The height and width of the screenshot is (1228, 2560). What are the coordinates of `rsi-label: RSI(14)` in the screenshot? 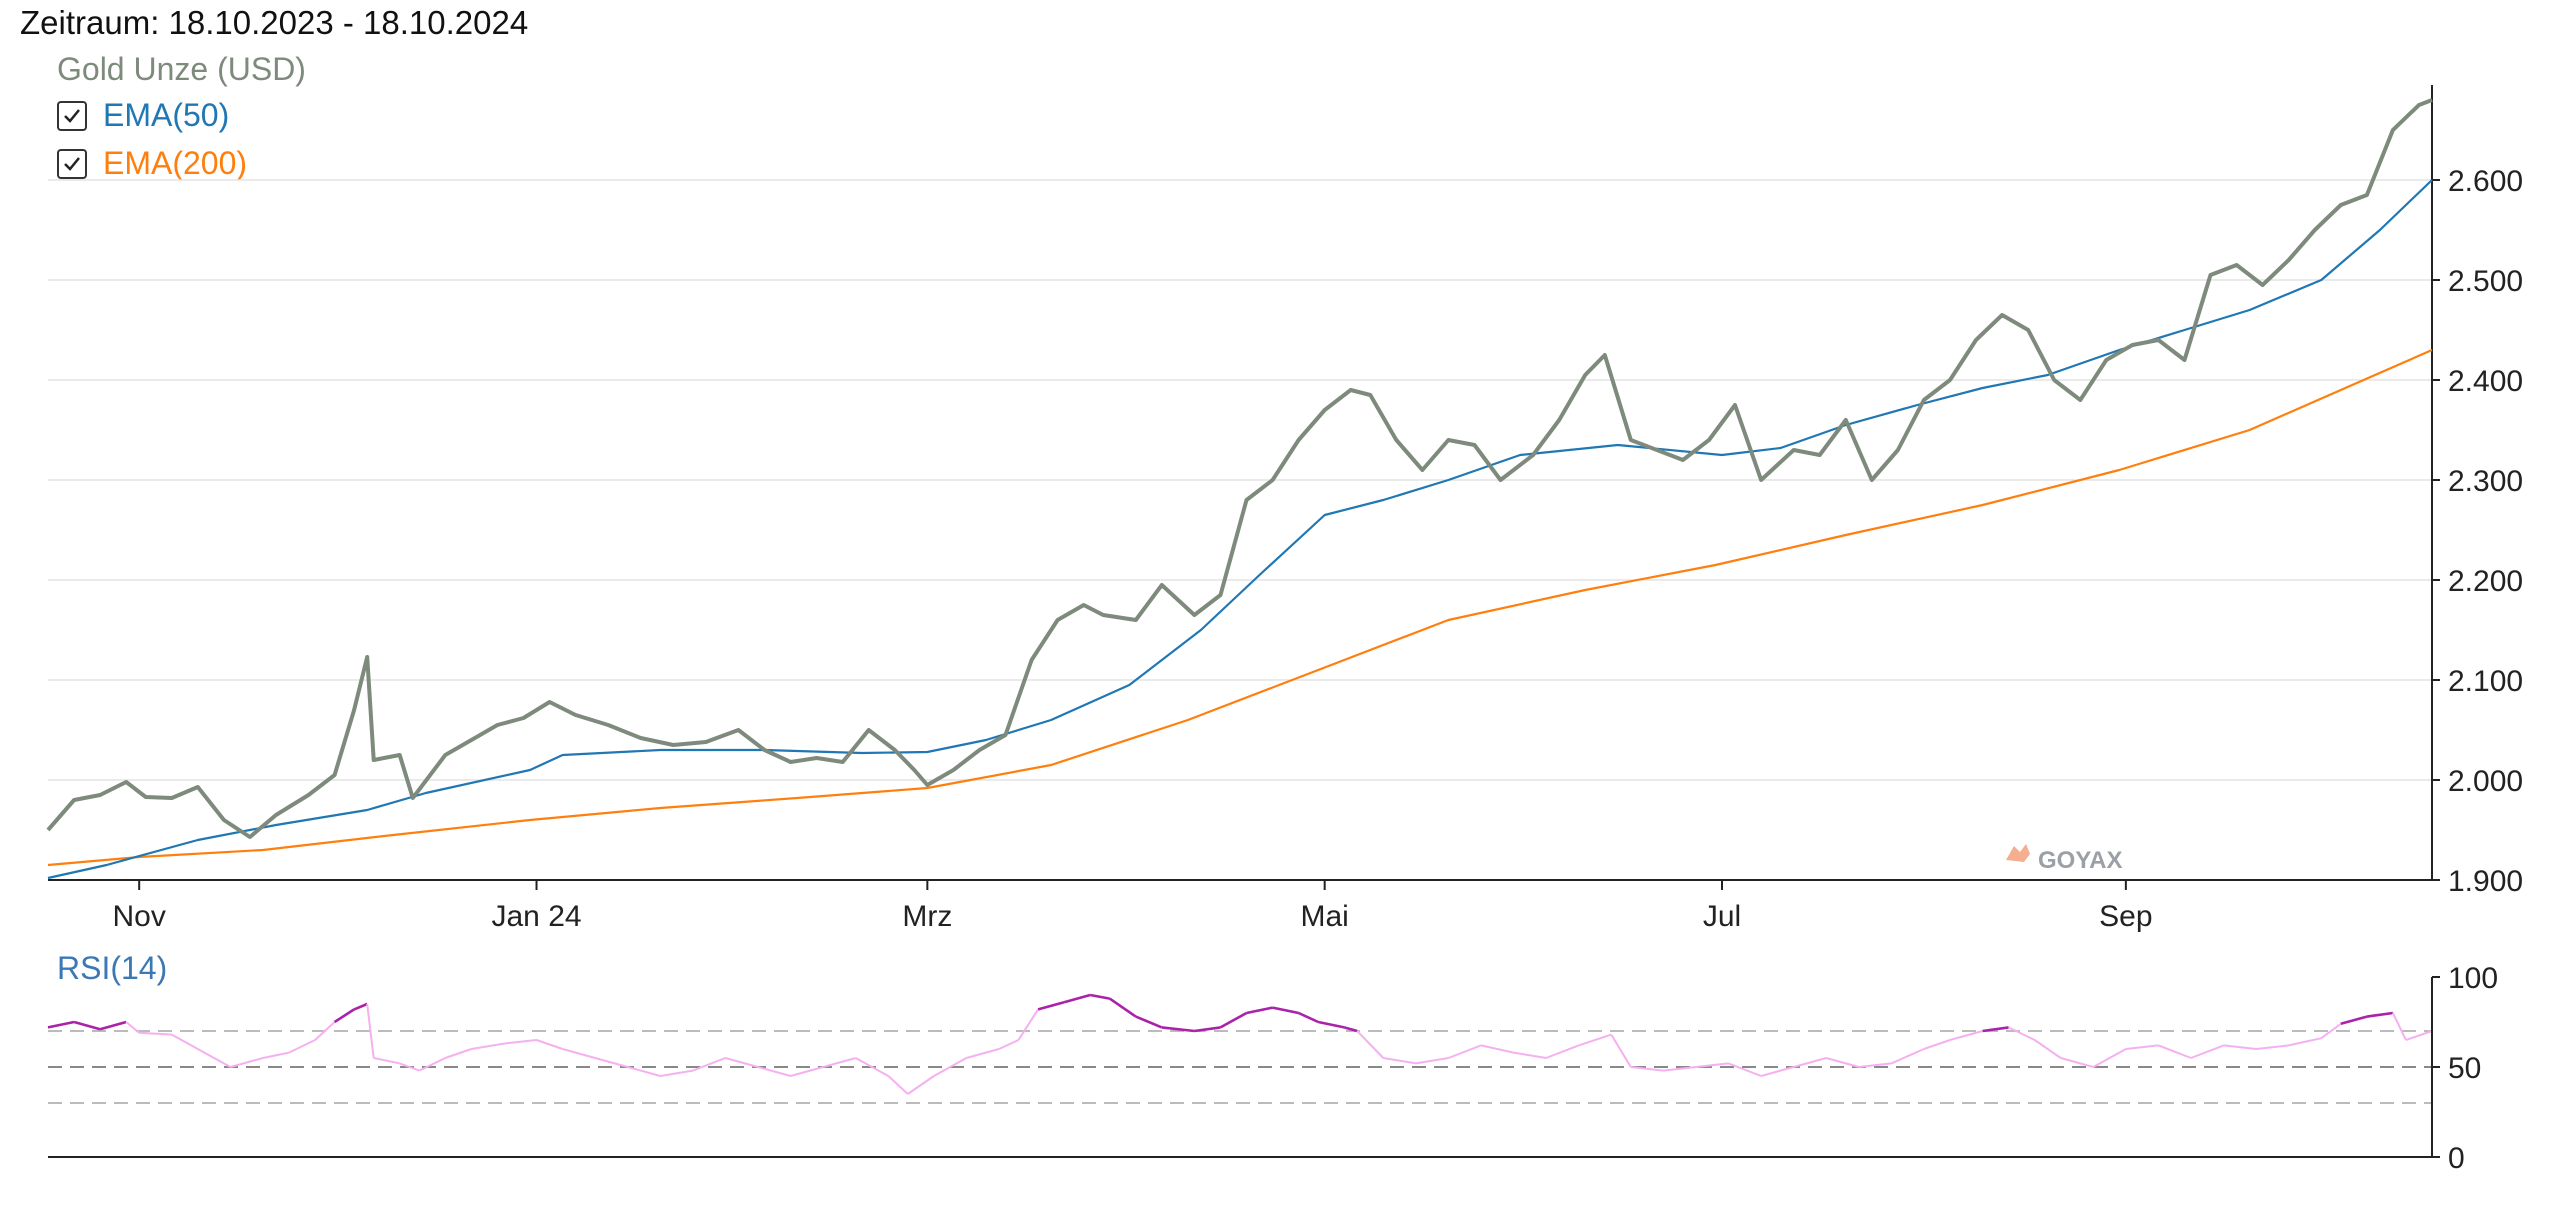 It's located at (112, 968).